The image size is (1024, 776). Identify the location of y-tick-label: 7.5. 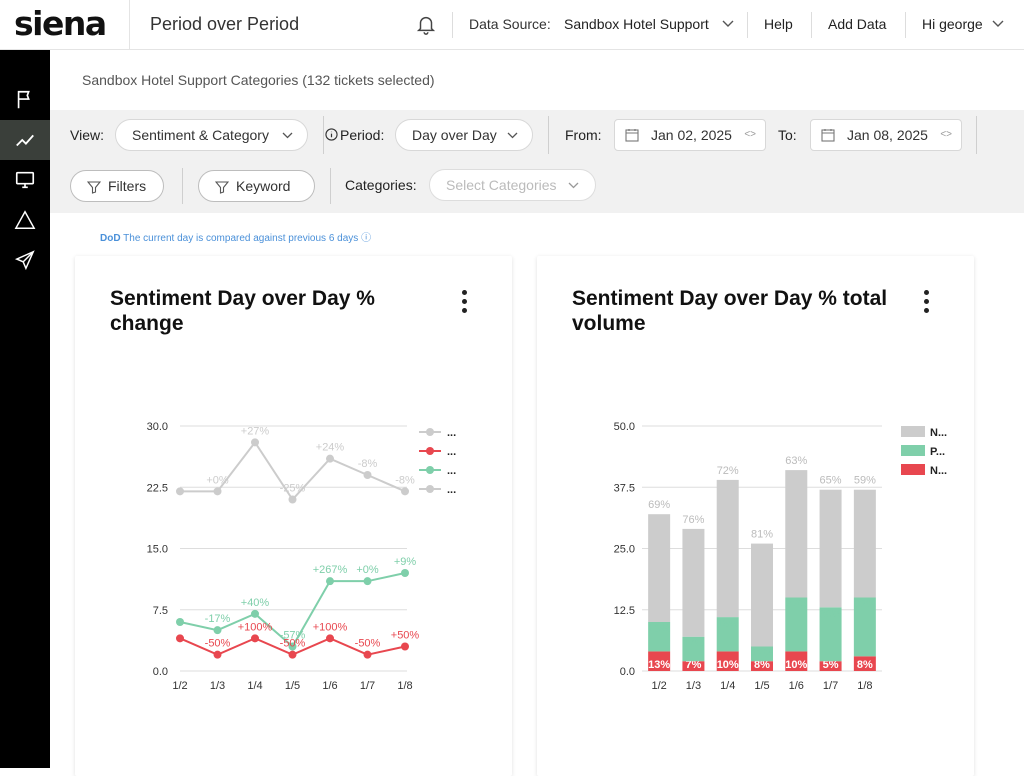
(160, 611).